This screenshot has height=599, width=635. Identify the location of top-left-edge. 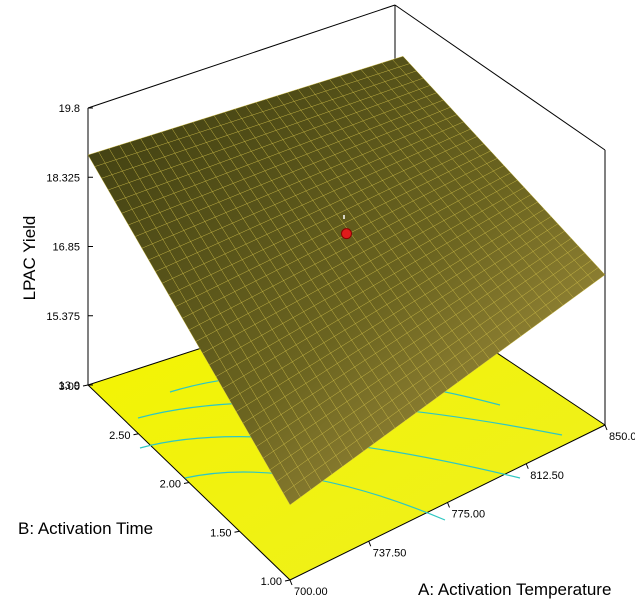
(241, 56).